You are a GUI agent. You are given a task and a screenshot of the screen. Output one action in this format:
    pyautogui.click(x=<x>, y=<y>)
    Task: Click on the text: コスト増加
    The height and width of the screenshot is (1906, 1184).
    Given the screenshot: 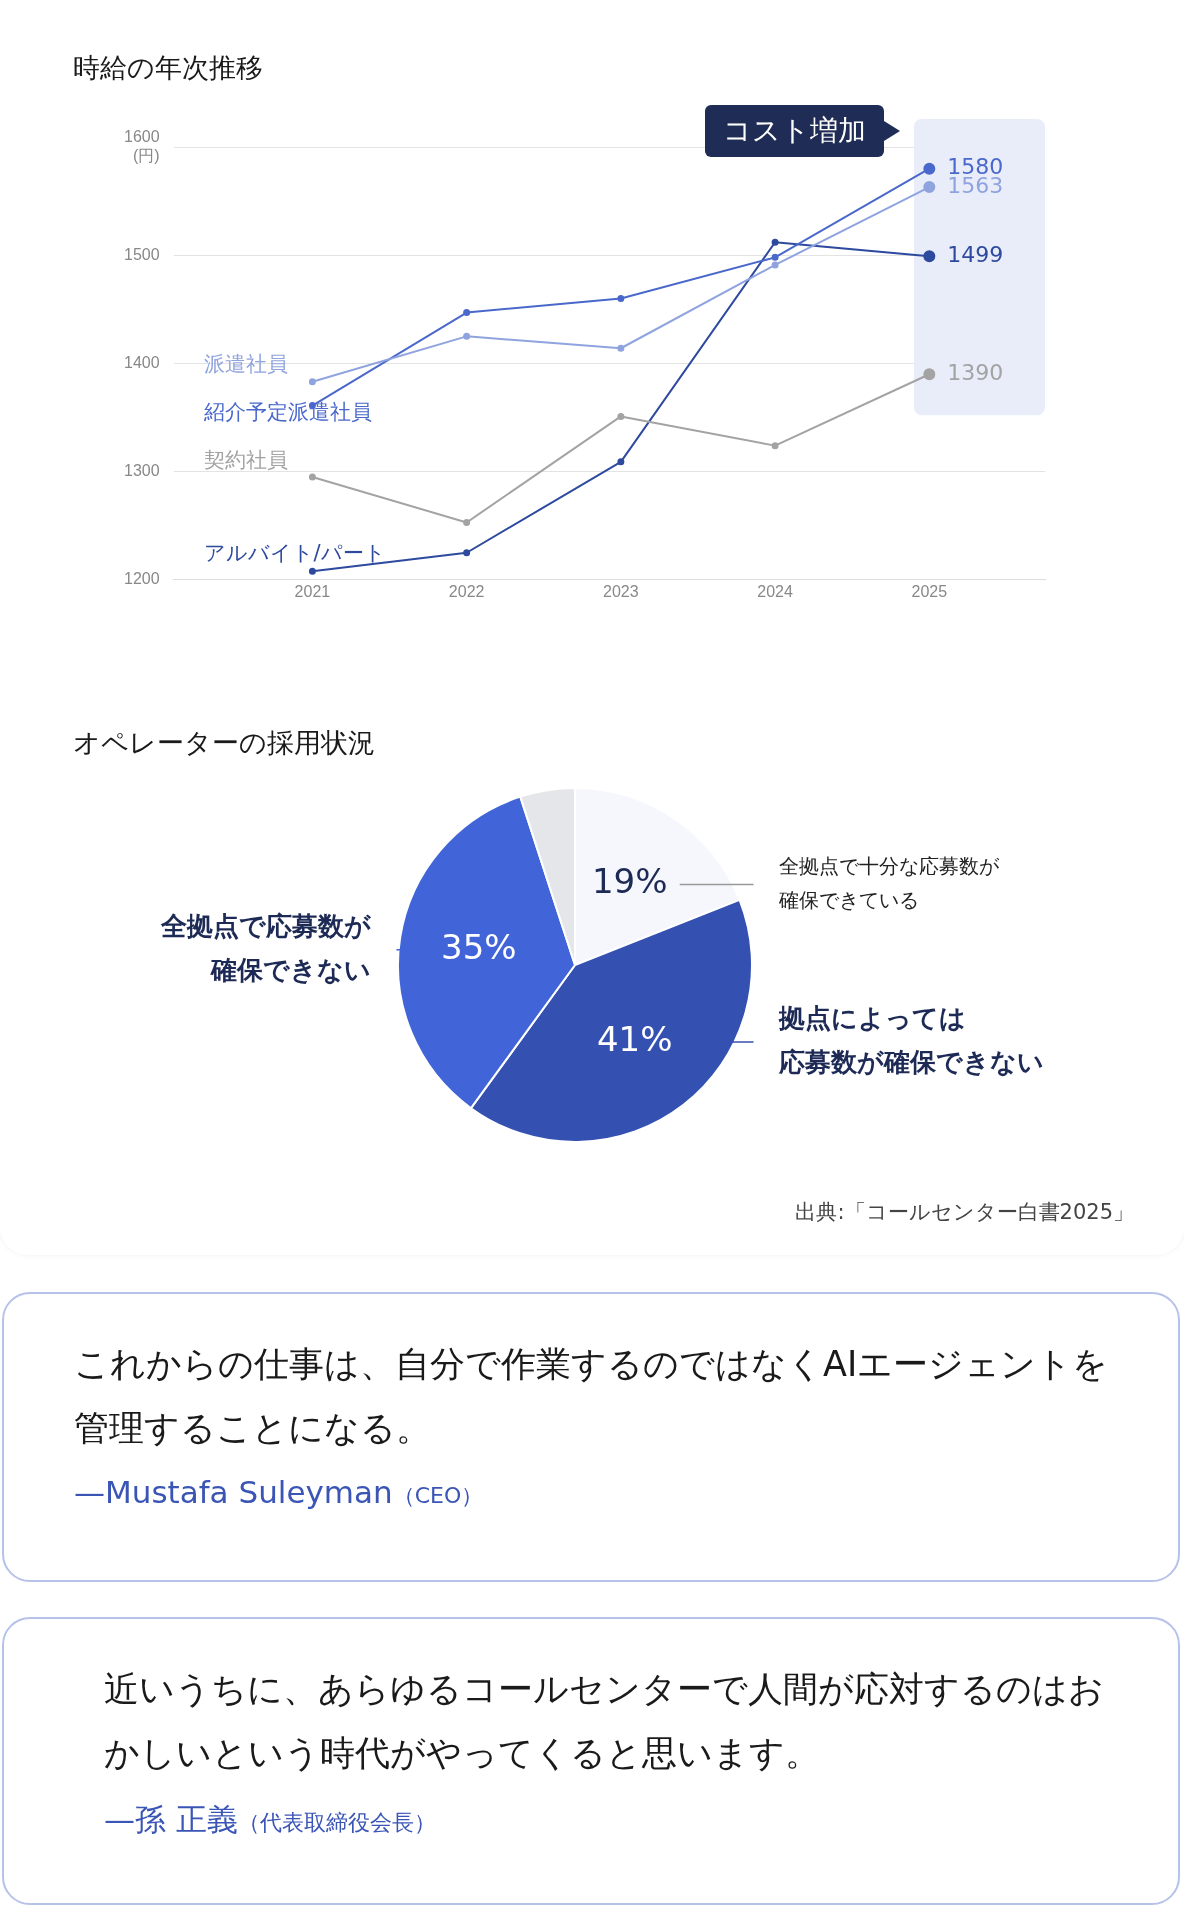 What is the action you would take?
    pyautogui.click(x=794, y=131)
    